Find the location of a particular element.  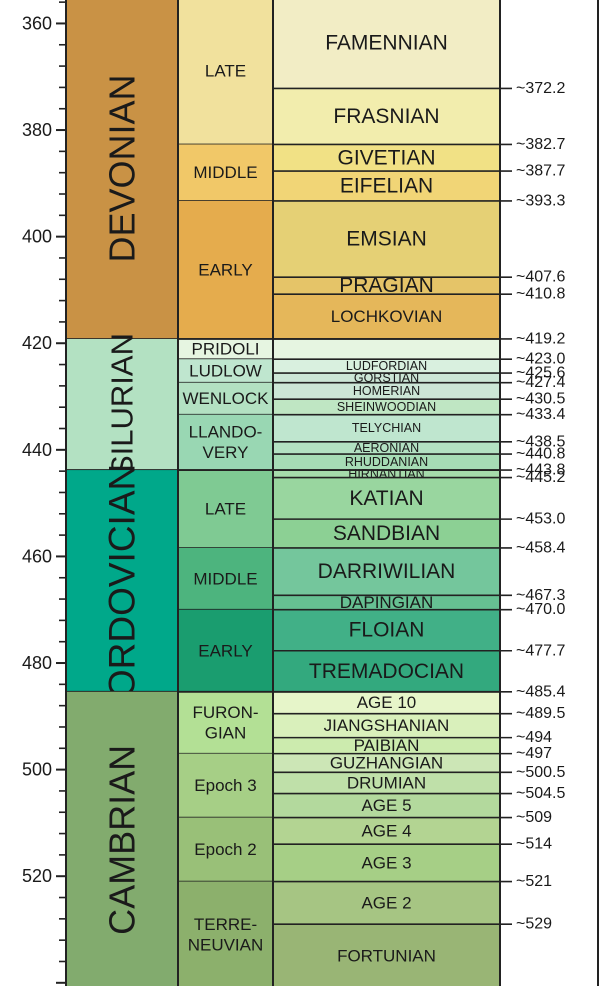

epoch-label: VERY is located at coordinates (226, 452).